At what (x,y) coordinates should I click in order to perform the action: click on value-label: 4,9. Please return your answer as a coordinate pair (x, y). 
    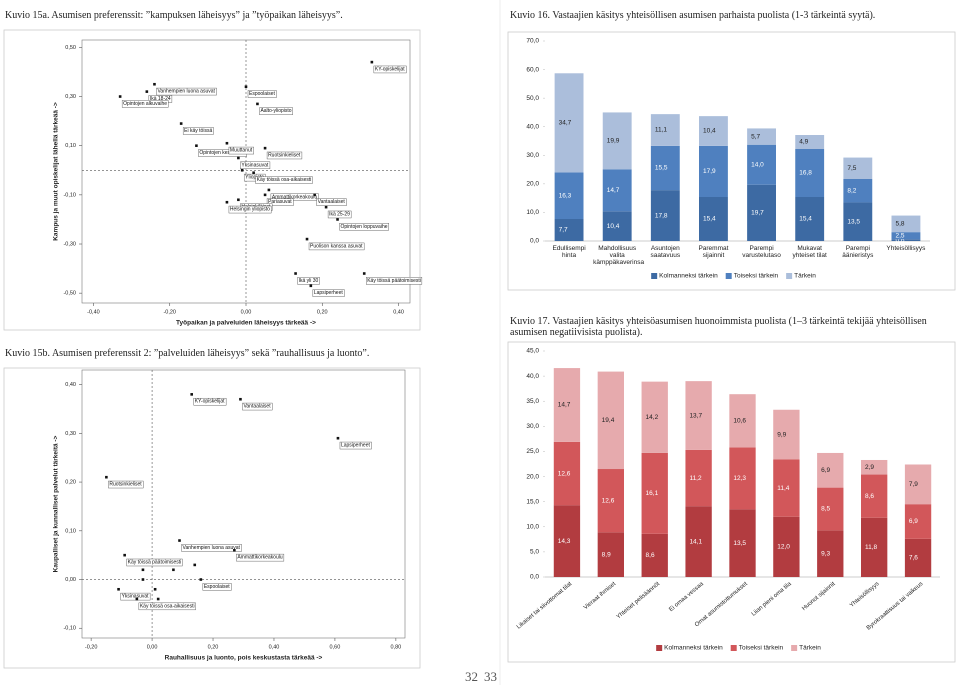
    Looking at the image, I should click on (803, 142).